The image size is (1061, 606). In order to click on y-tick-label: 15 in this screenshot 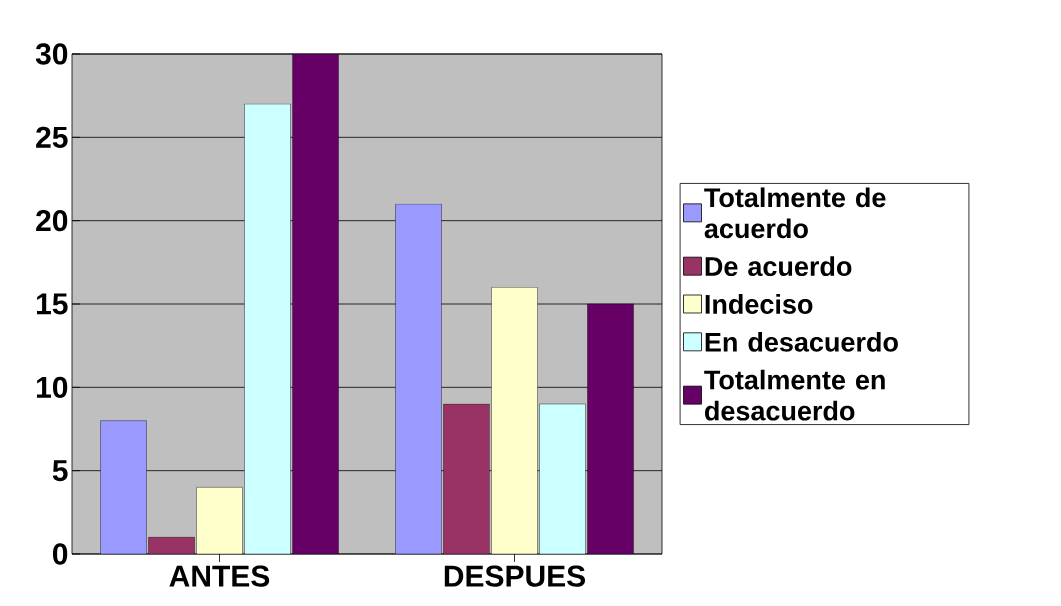, I will do `click(52, 304)`.